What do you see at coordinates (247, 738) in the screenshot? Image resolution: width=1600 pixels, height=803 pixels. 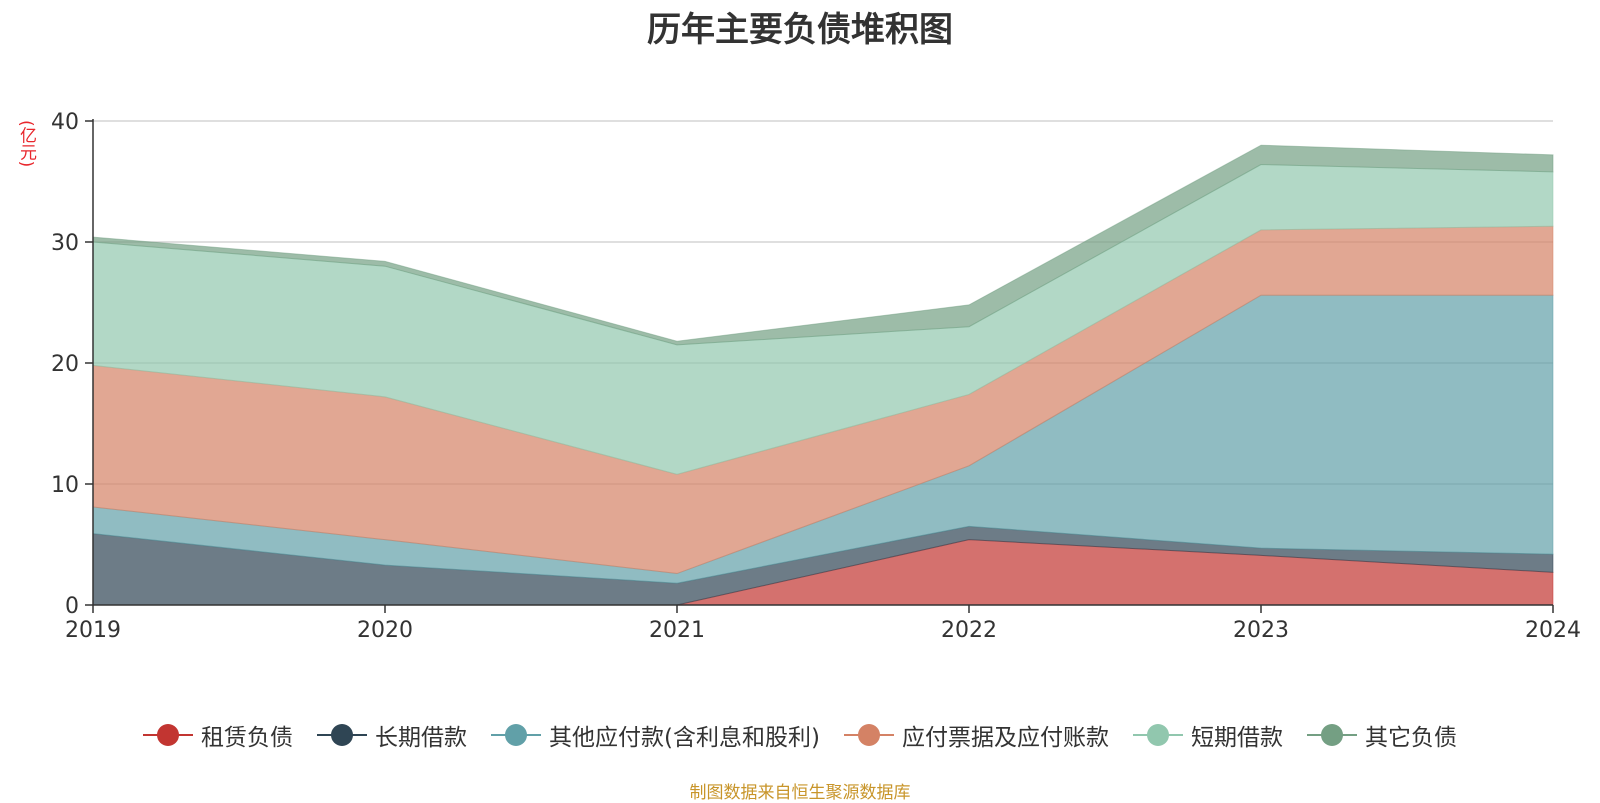 I see `legend-label: 租赁负债` at bounding box center [247, 738].